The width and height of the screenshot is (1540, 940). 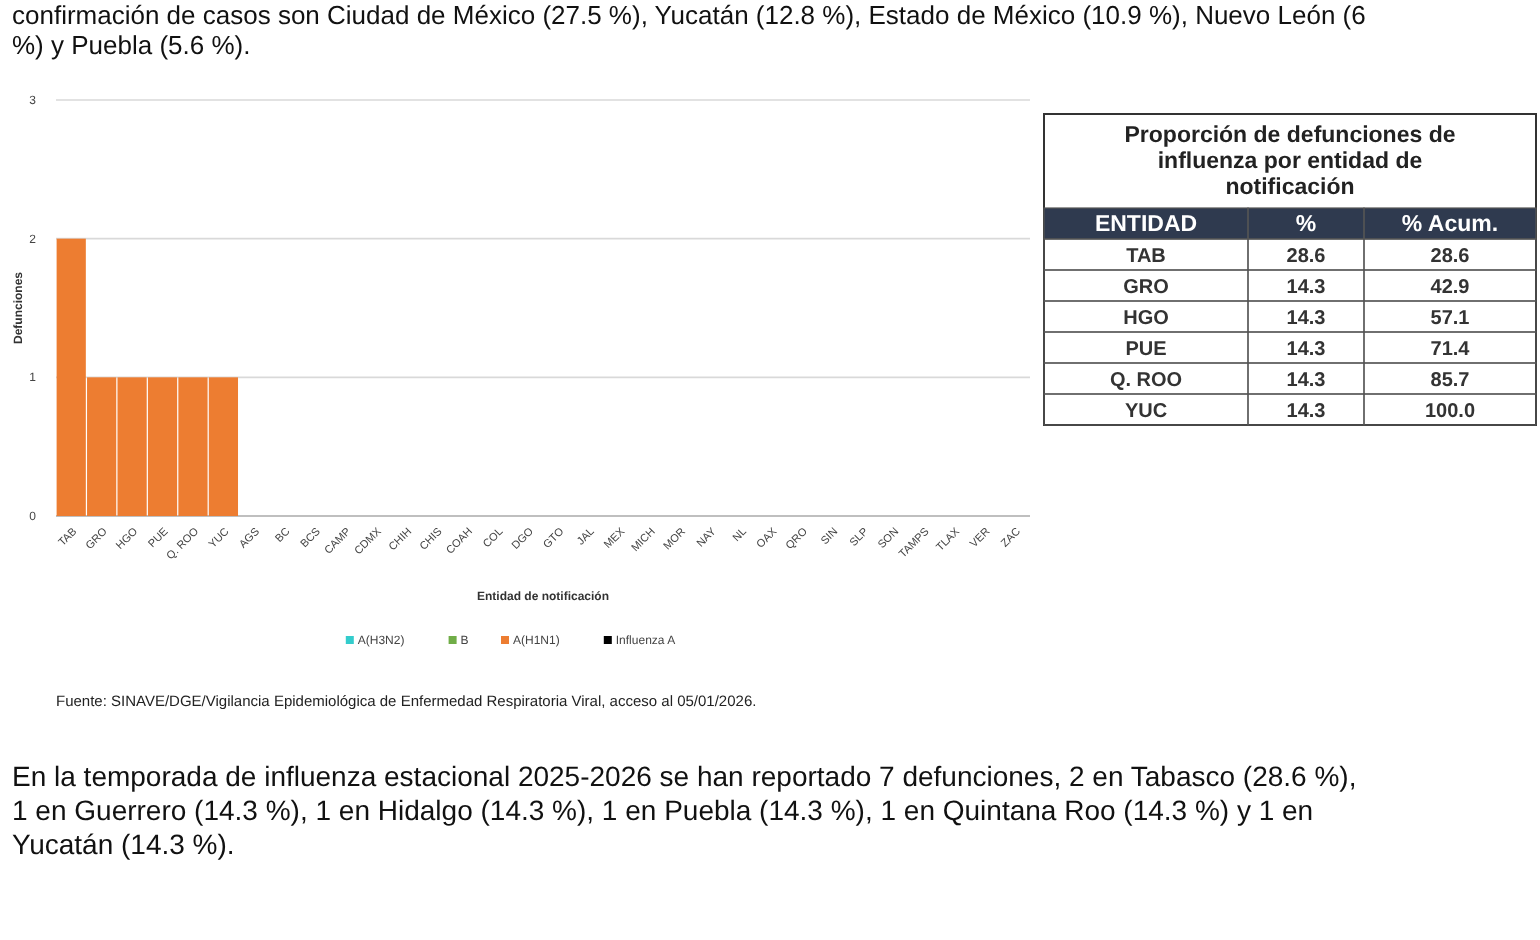 I want to click on text: GRO, so click(x=1146, y=288).